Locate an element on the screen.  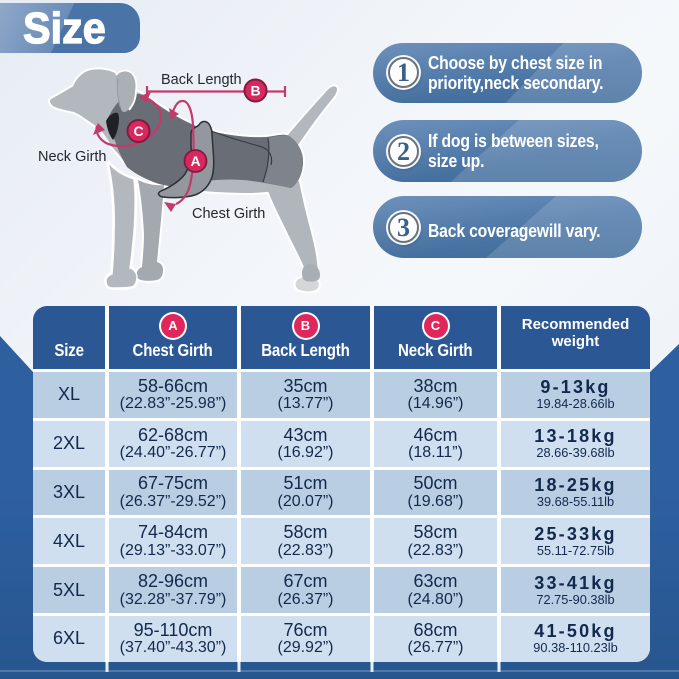
svg-text: C is located at coordinates (138, 131).